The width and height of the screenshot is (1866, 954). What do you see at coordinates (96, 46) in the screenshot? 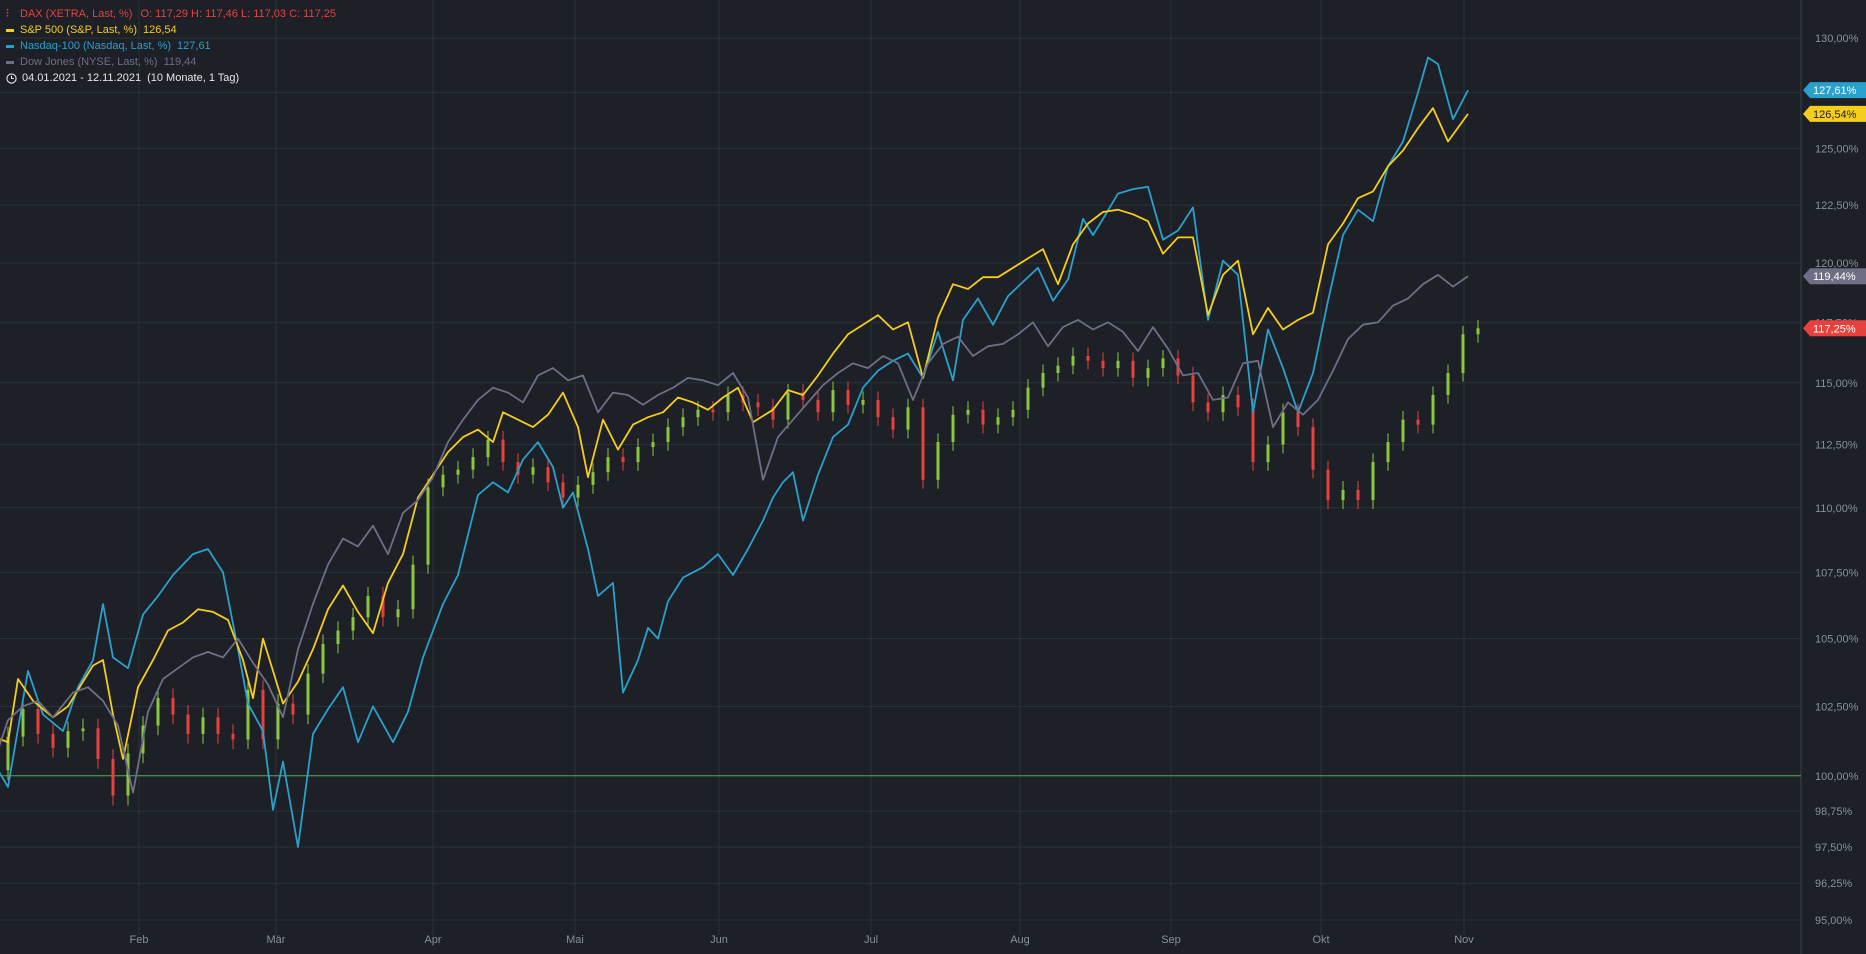
I see `legend-nasdaq-name: Nasdaq-100 (Nasdaq, Last, %)` at bounding box center [96, 46].